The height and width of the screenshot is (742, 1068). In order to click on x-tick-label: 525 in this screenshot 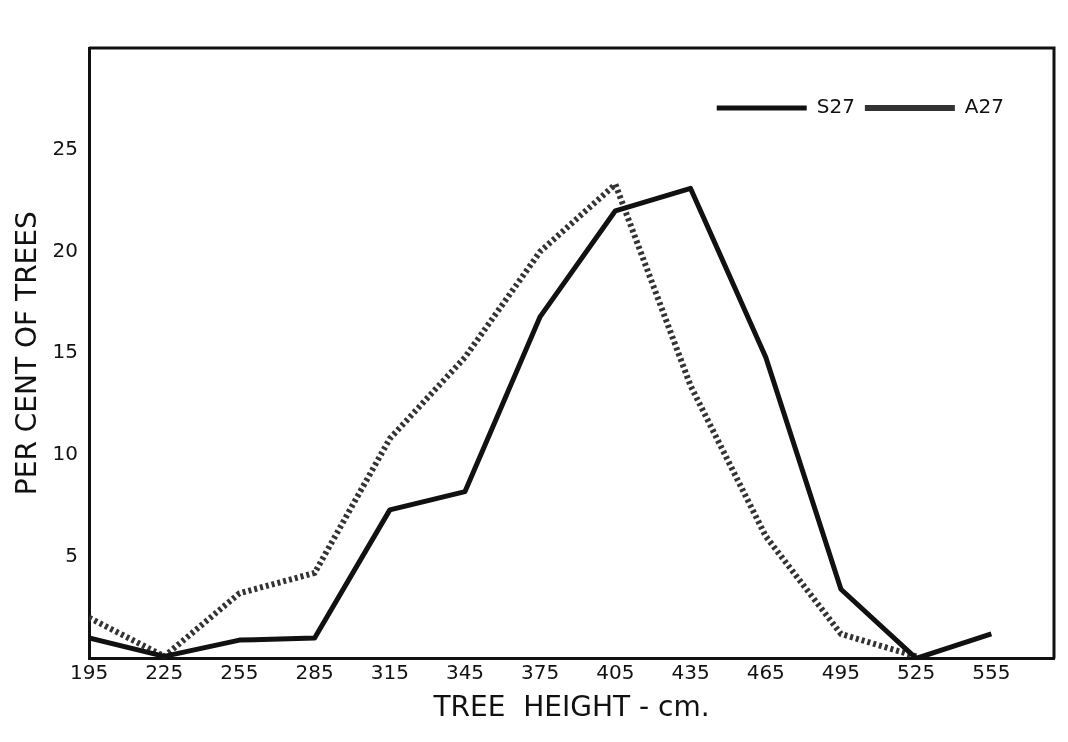, I will do `click(916, 671)`.